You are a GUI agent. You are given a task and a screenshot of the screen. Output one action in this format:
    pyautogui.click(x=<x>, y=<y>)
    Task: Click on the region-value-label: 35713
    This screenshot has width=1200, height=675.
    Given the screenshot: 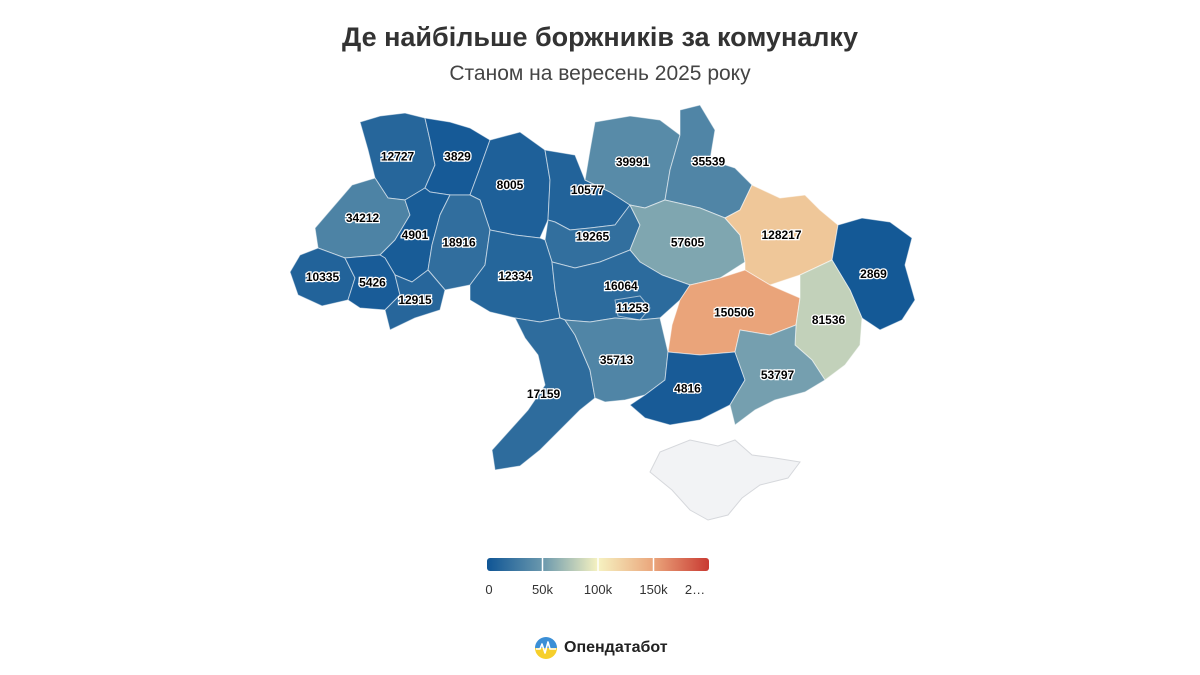 What is the action you would take?
    pyautogui.click(x=617, y=360)
    